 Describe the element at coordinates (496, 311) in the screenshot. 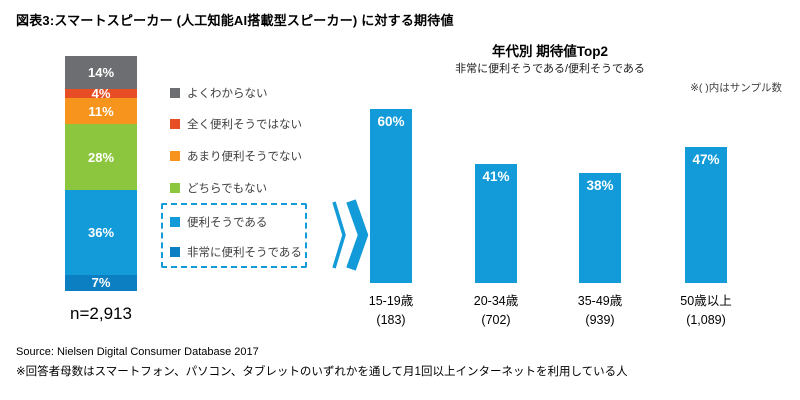

I see `category-label-20-34: 20-34歳 (702)` at that location.